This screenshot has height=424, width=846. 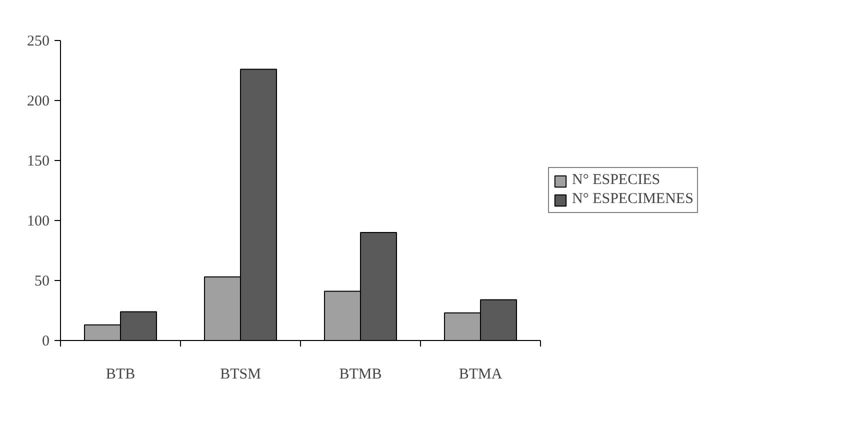 I want to click on y-tick-label: 50, so click(x=42, y=282).